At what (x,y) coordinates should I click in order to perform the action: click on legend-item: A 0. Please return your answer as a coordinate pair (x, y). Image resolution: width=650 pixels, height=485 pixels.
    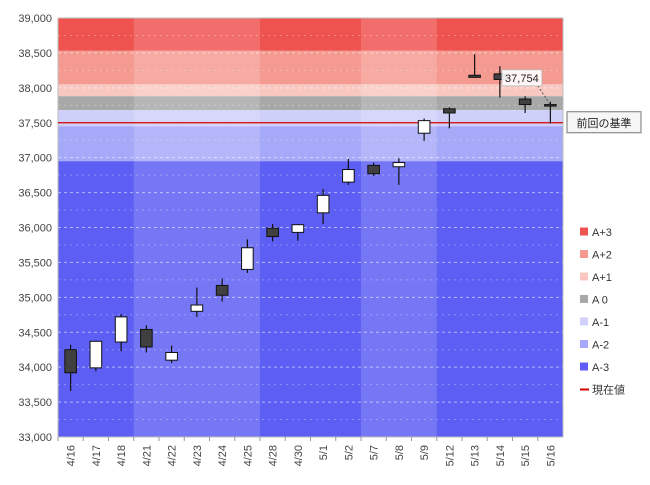
    Looking at the image, I should click on (594, 301).